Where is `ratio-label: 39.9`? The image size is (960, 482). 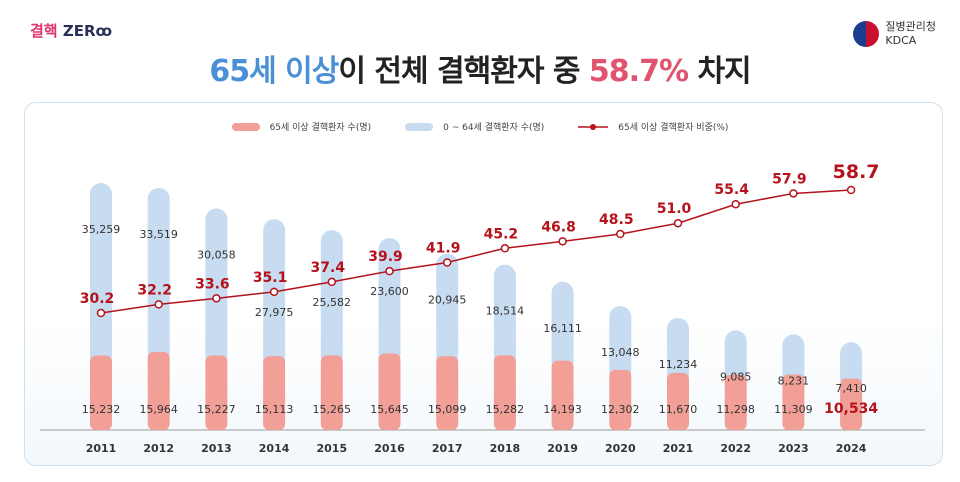
ratio-label: 39.9 is located at coordinates (385, 257).